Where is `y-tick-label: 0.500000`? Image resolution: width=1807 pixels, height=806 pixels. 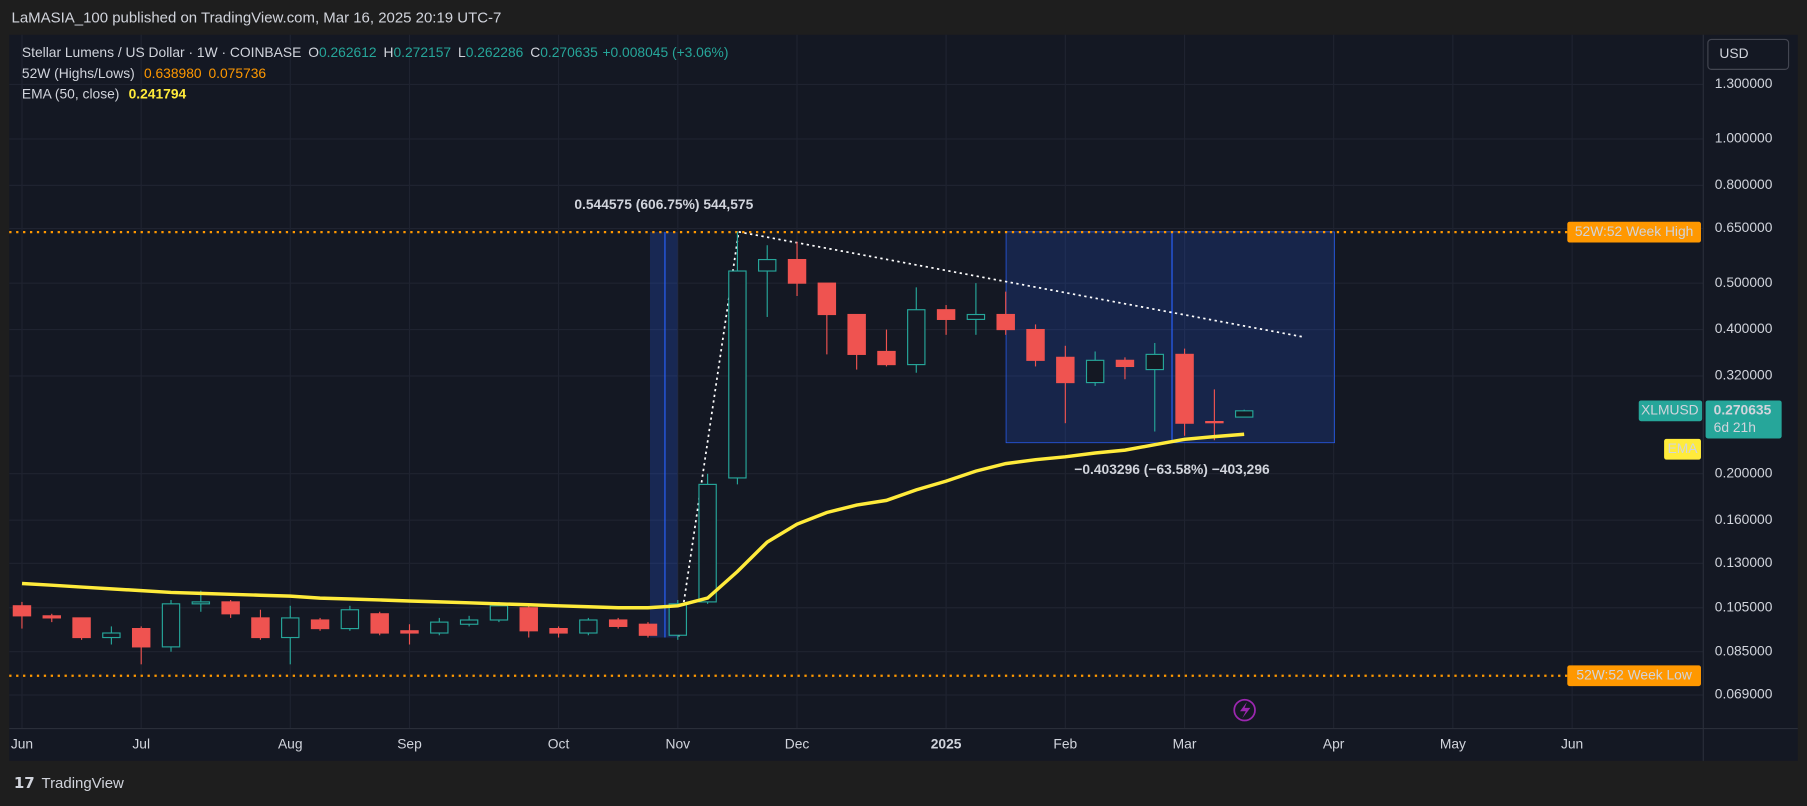
y-tick-label: 0.500000 is located at coordinates (1744, 282).